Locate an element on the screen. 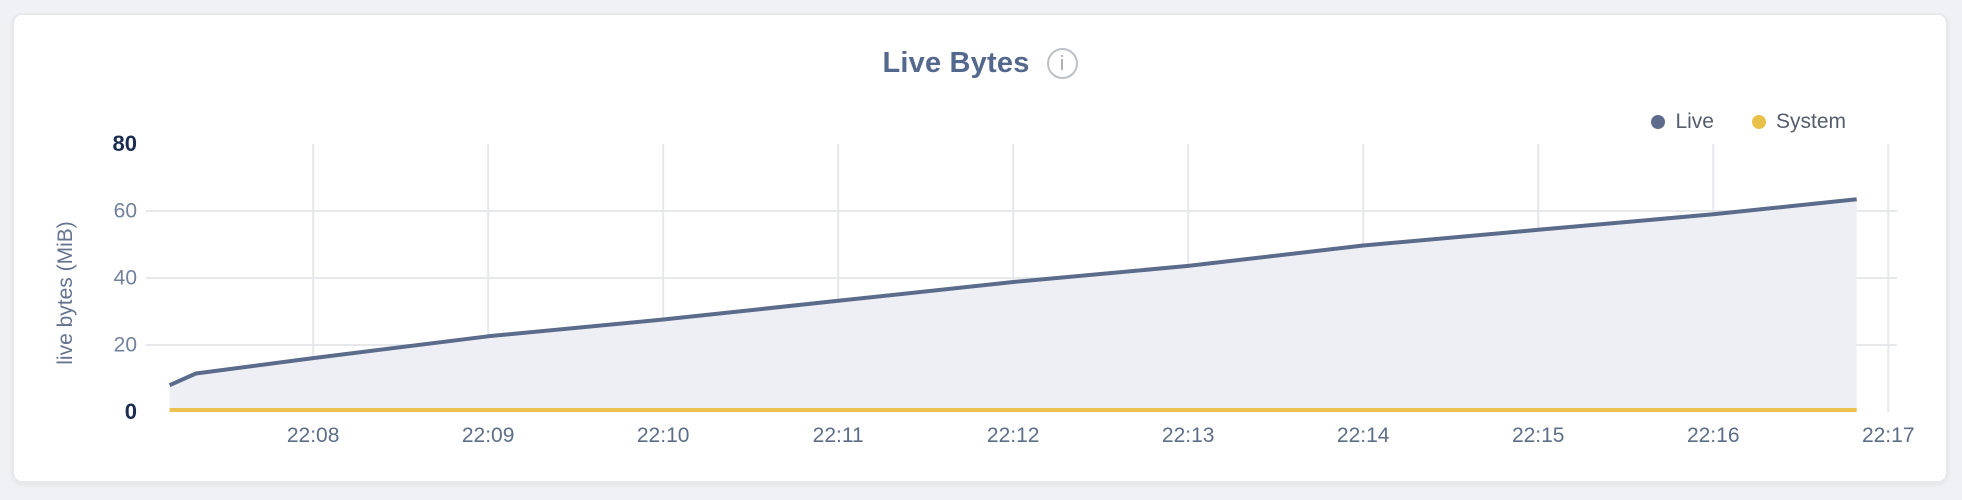 The image size is (1962, 500). chart-header: Live Bytes i is located at coordinates (980, 63).